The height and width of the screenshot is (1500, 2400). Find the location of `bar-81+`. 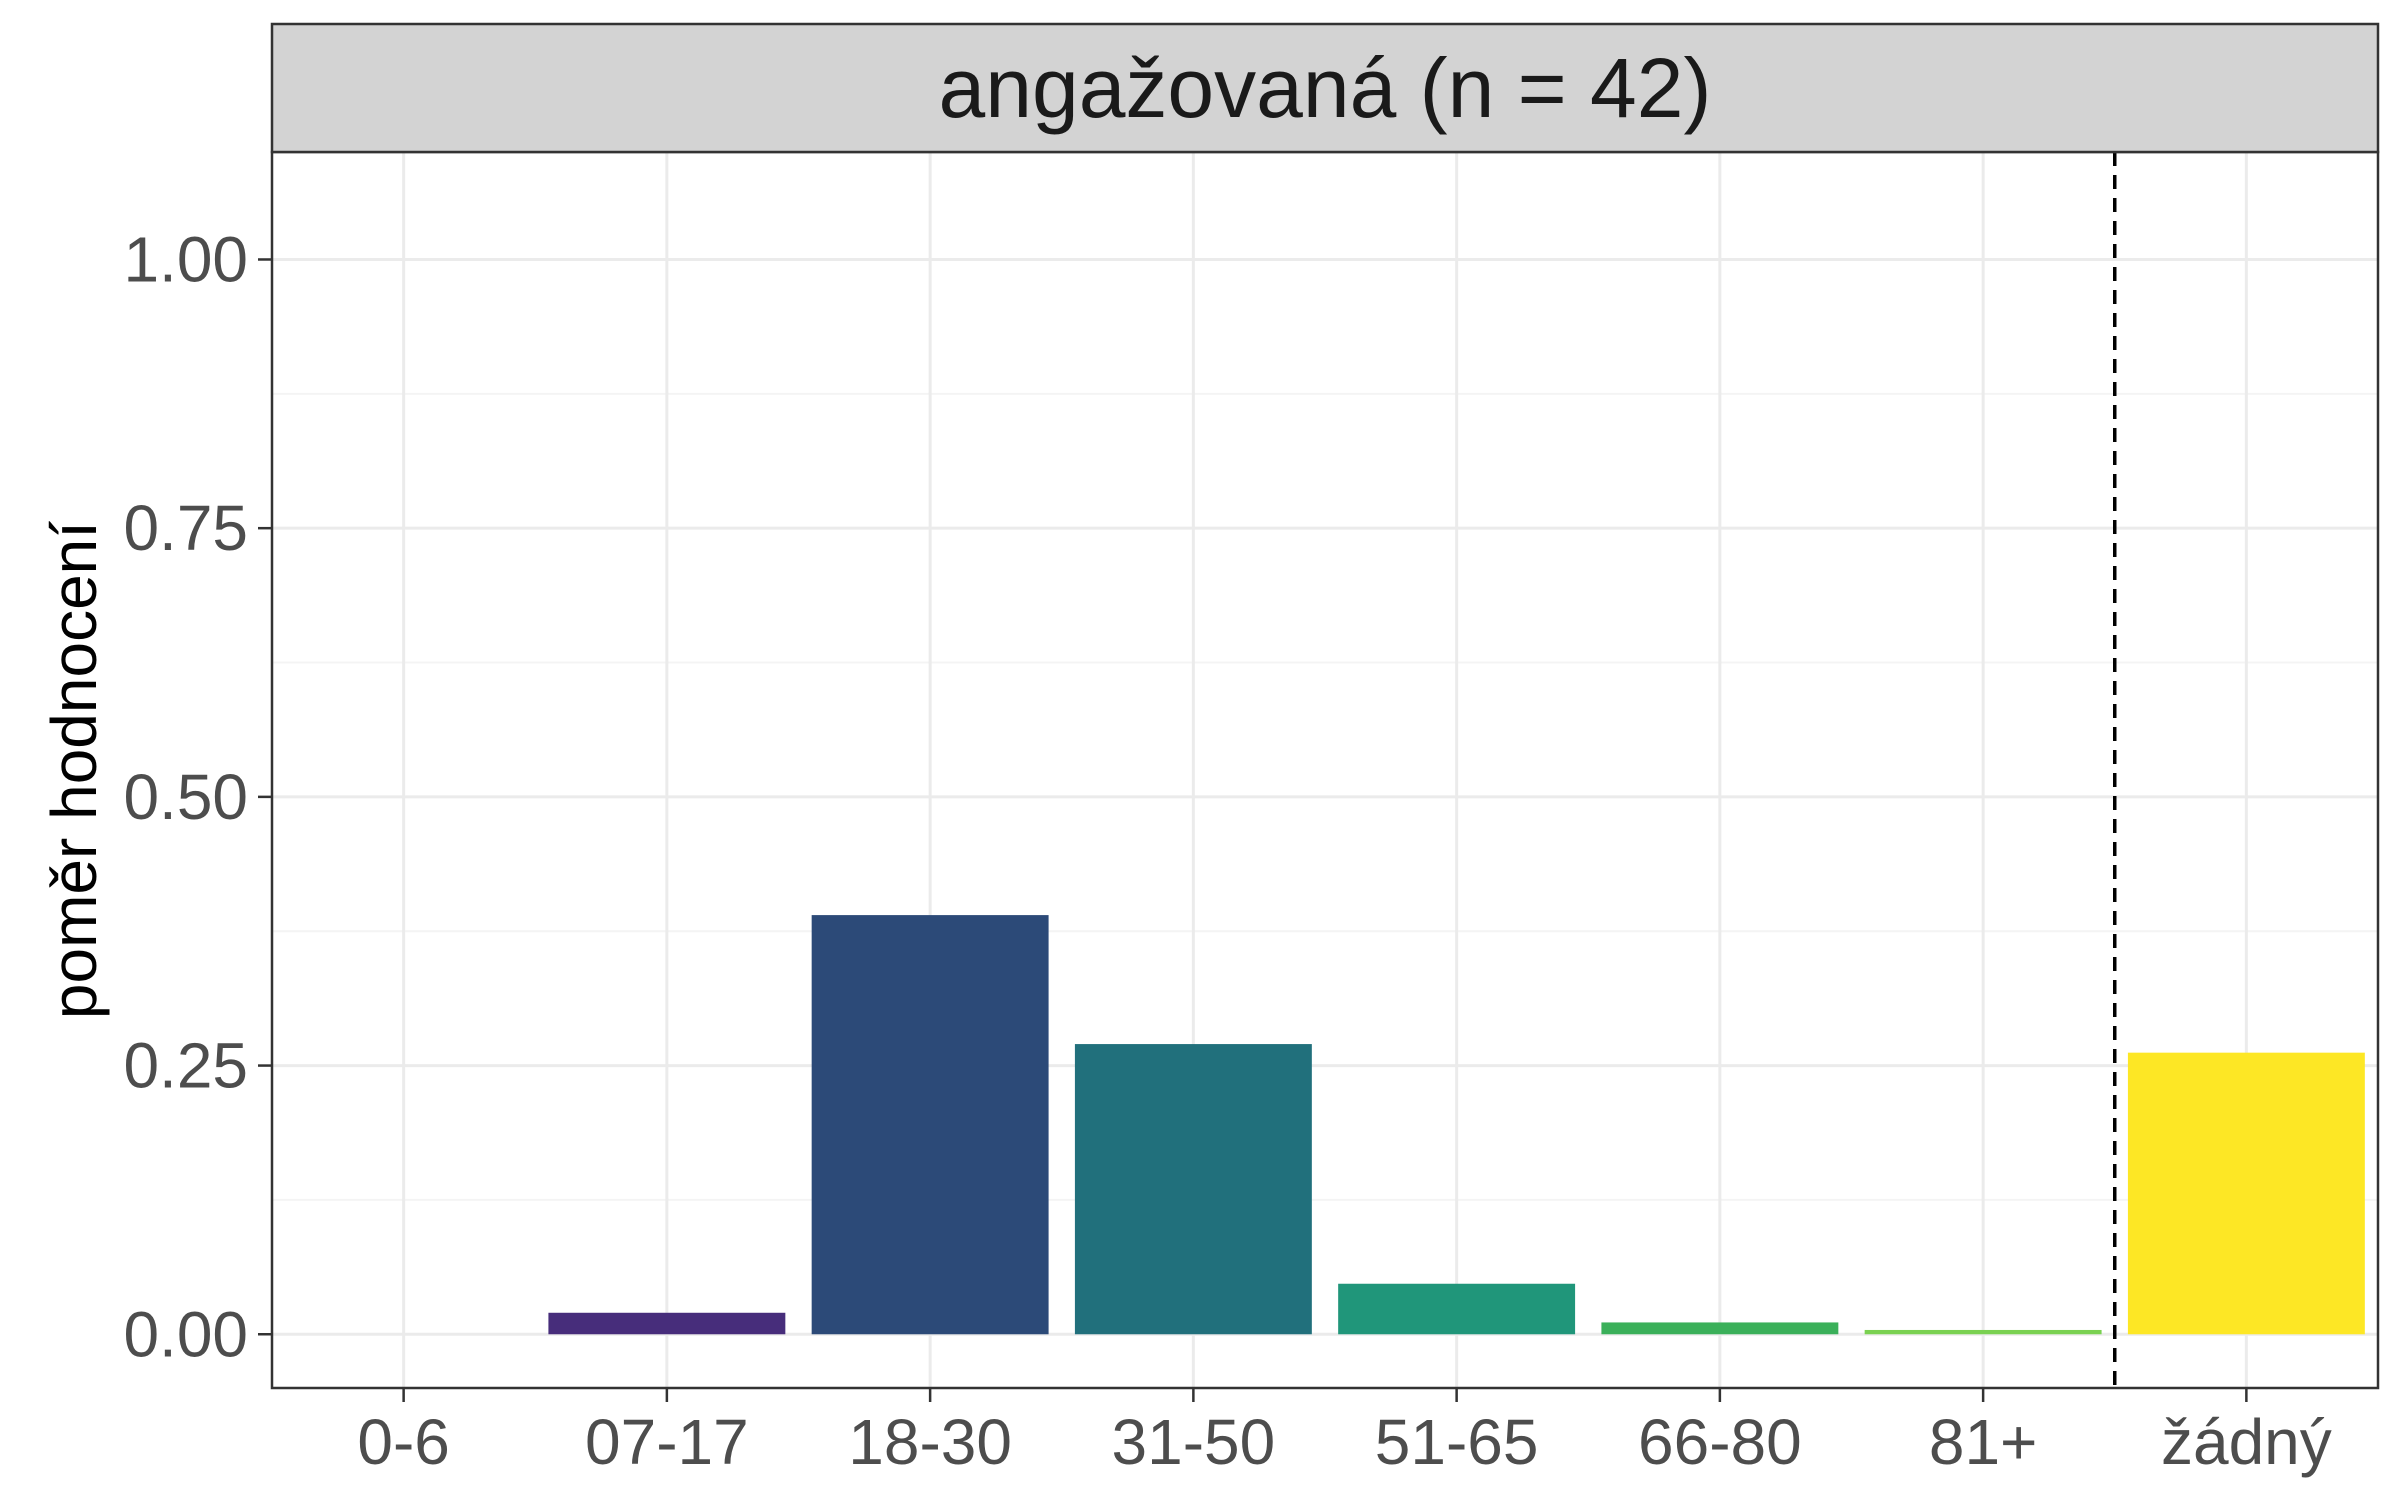

bar-81+ is located at coordinates (1983, 1332).